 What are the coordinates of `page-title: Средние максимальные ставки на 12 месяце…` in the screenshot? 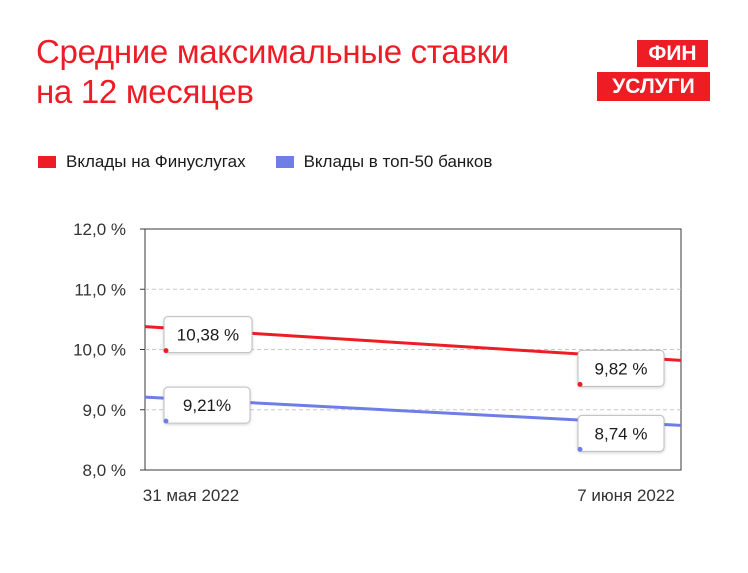 It's located at (272, 72).